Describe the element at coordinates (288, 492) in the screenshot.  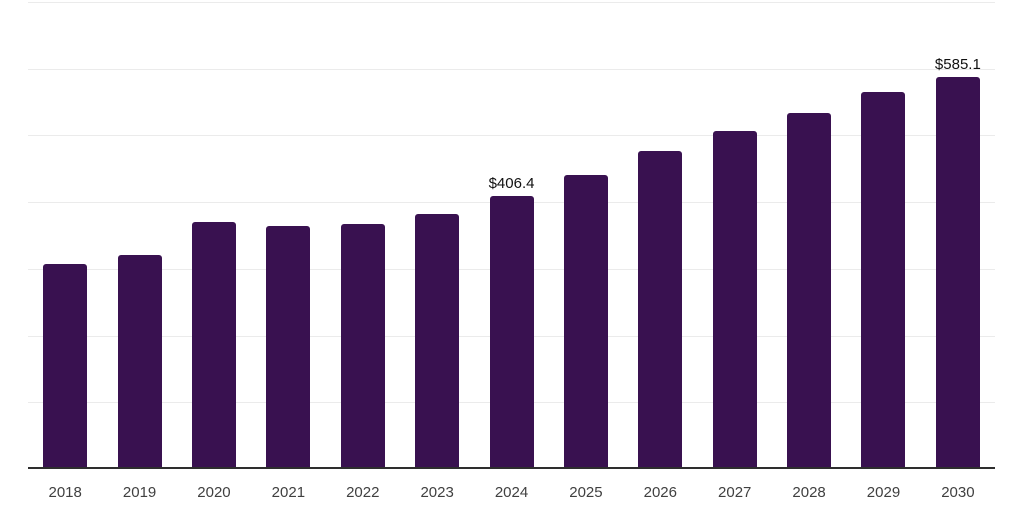
I see `x-tick-2021: 2021` at that location.